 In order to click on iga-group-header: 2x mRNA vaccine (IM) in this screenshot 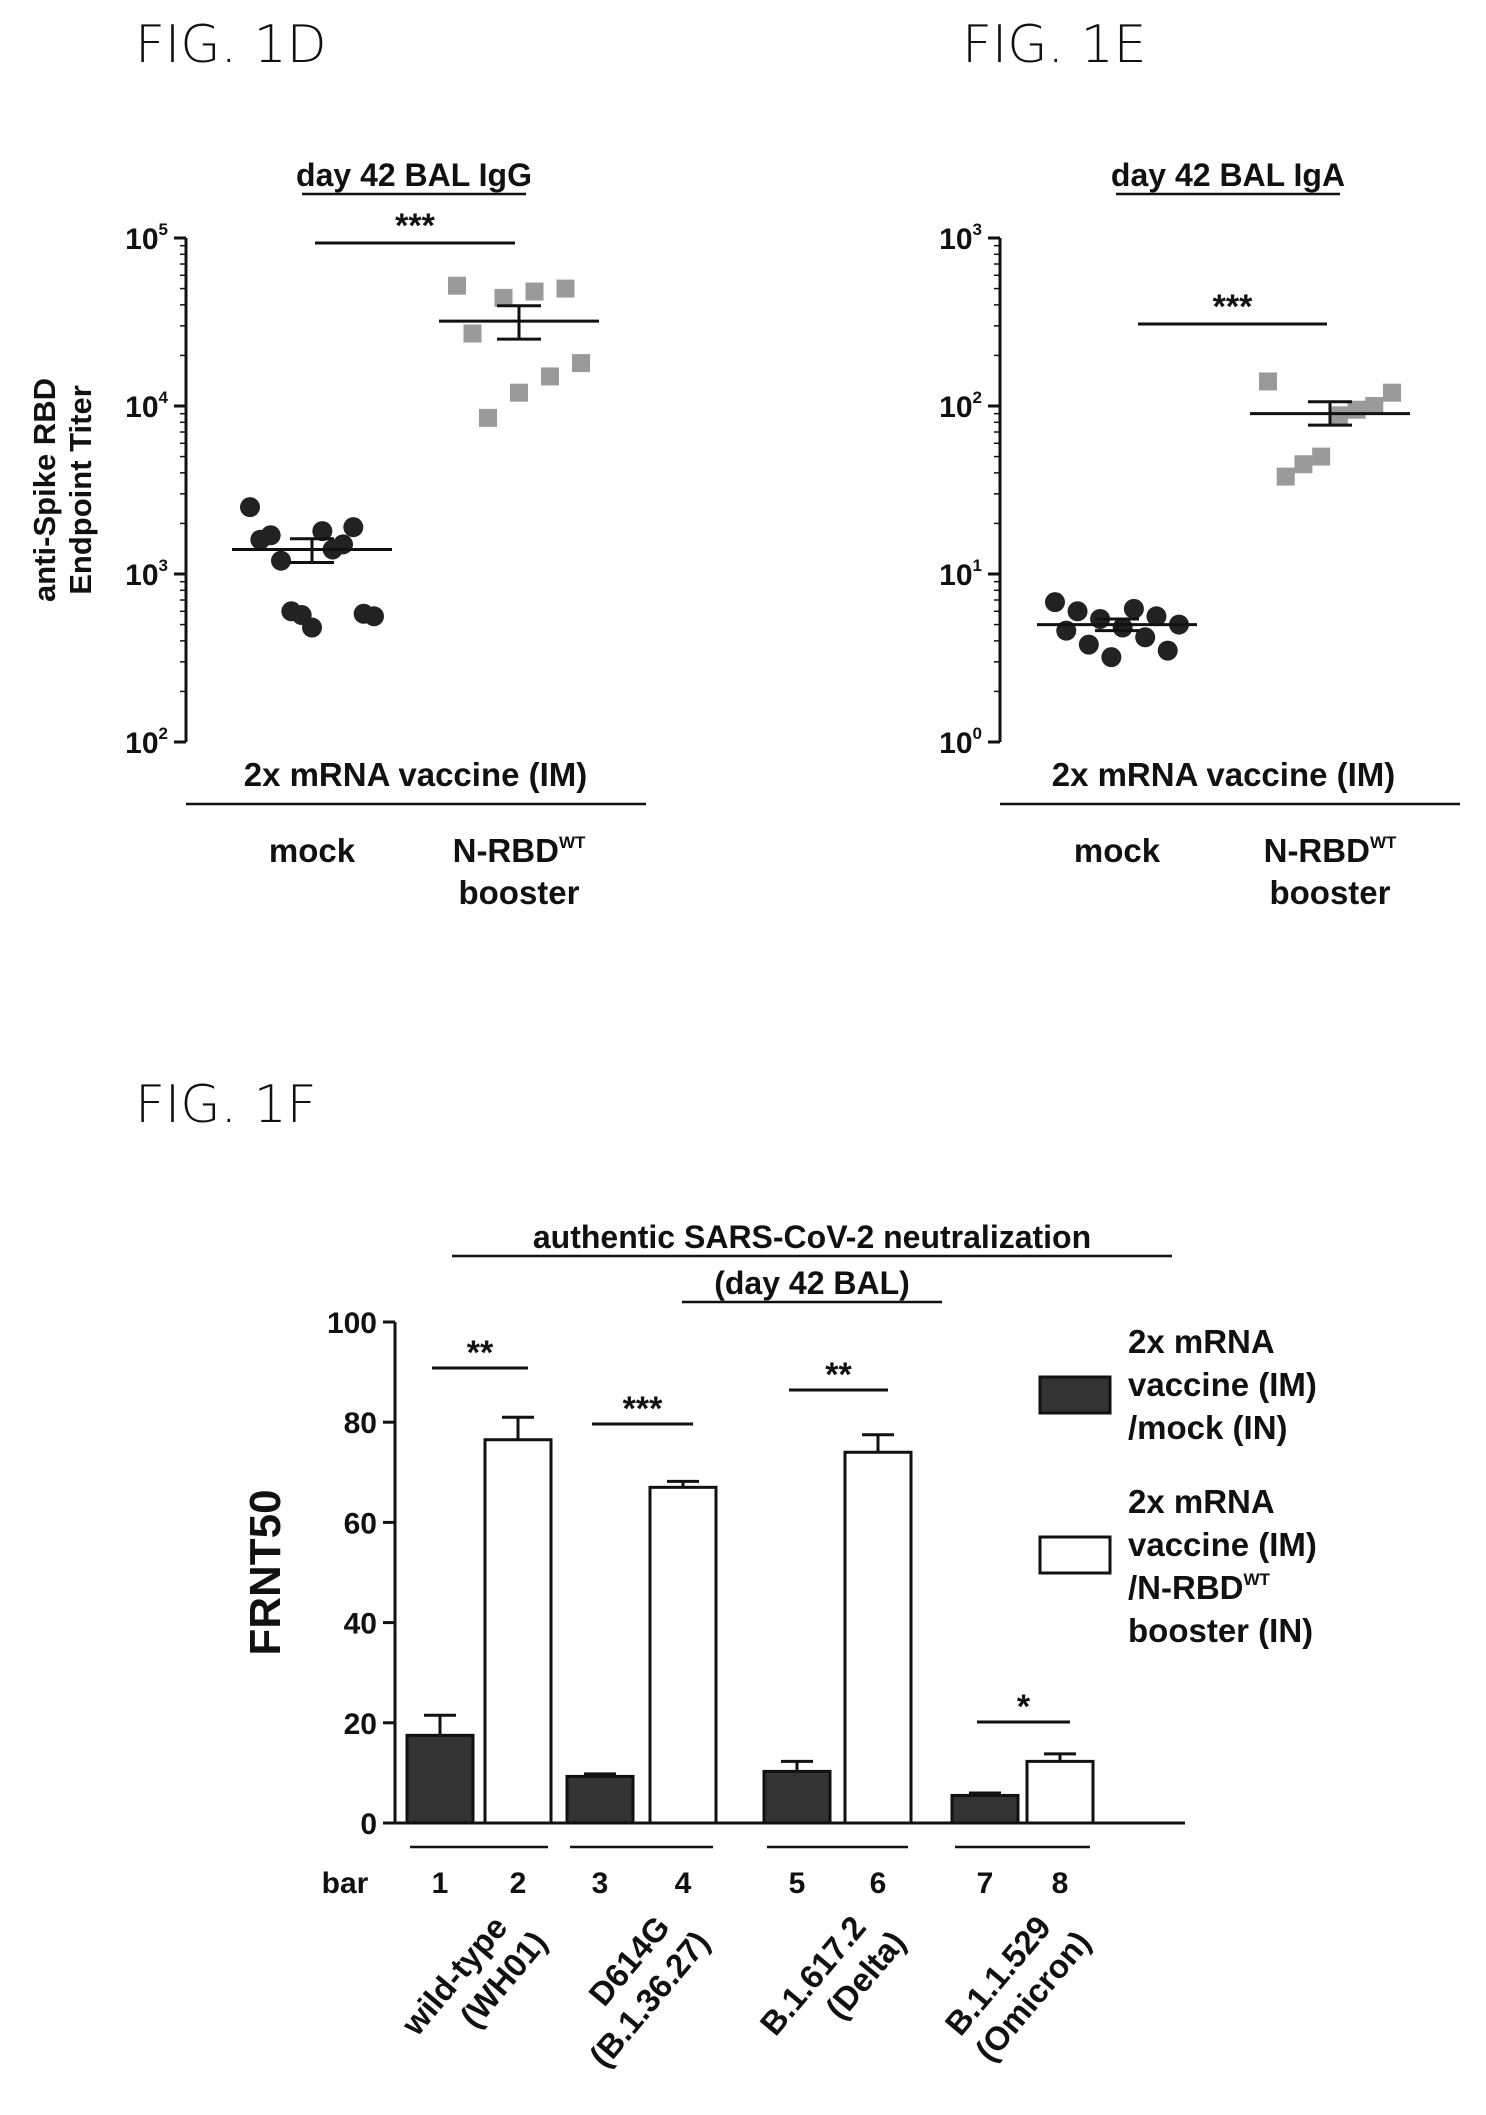, I will do `click(1224, 774)`.